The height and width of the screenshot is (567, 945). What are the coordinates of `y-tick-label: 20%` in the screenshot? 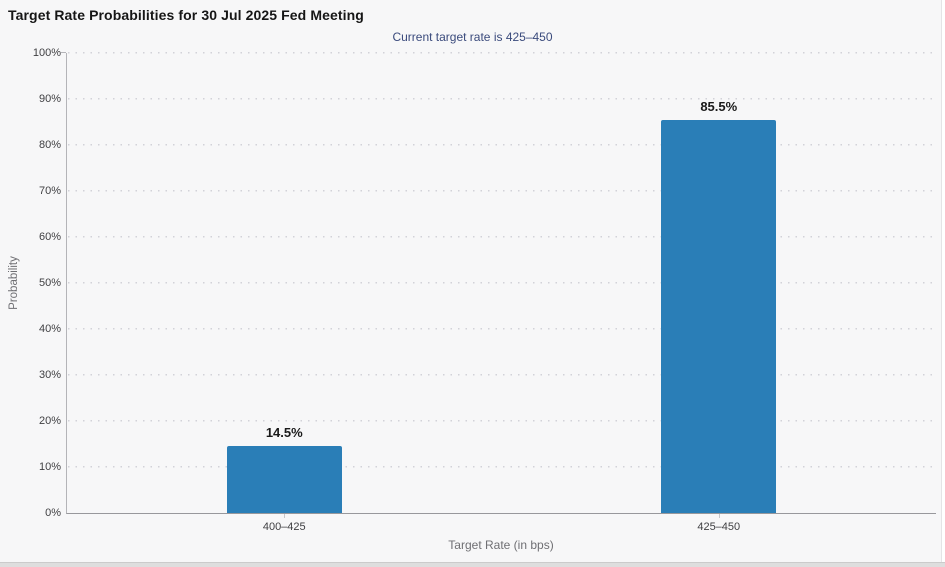 It's located at (49, 421).